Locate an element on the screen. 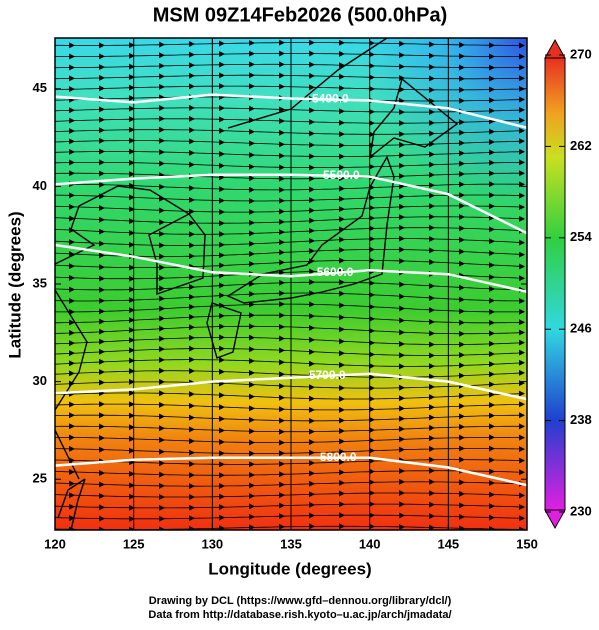  contour-label: 5800.0 is located at coordinates (338, 457).